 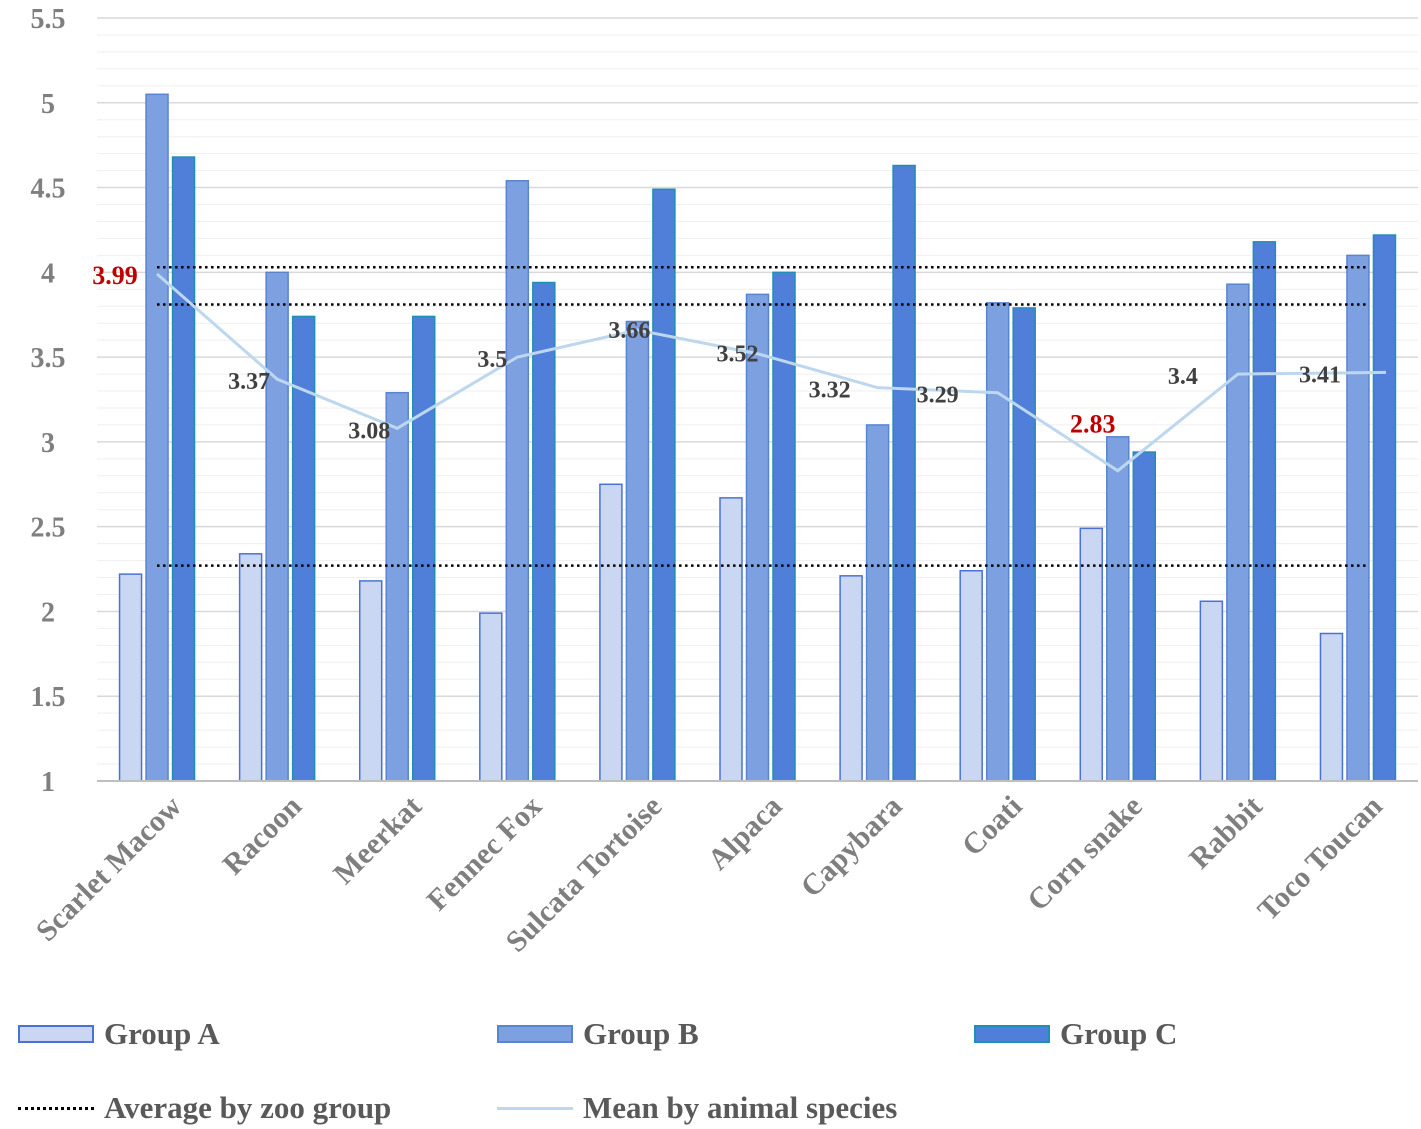 What do you see at coordinates (48, 104) in the screenshot?
I see `y-tick-label: 5` at bounding box center [48, 104].